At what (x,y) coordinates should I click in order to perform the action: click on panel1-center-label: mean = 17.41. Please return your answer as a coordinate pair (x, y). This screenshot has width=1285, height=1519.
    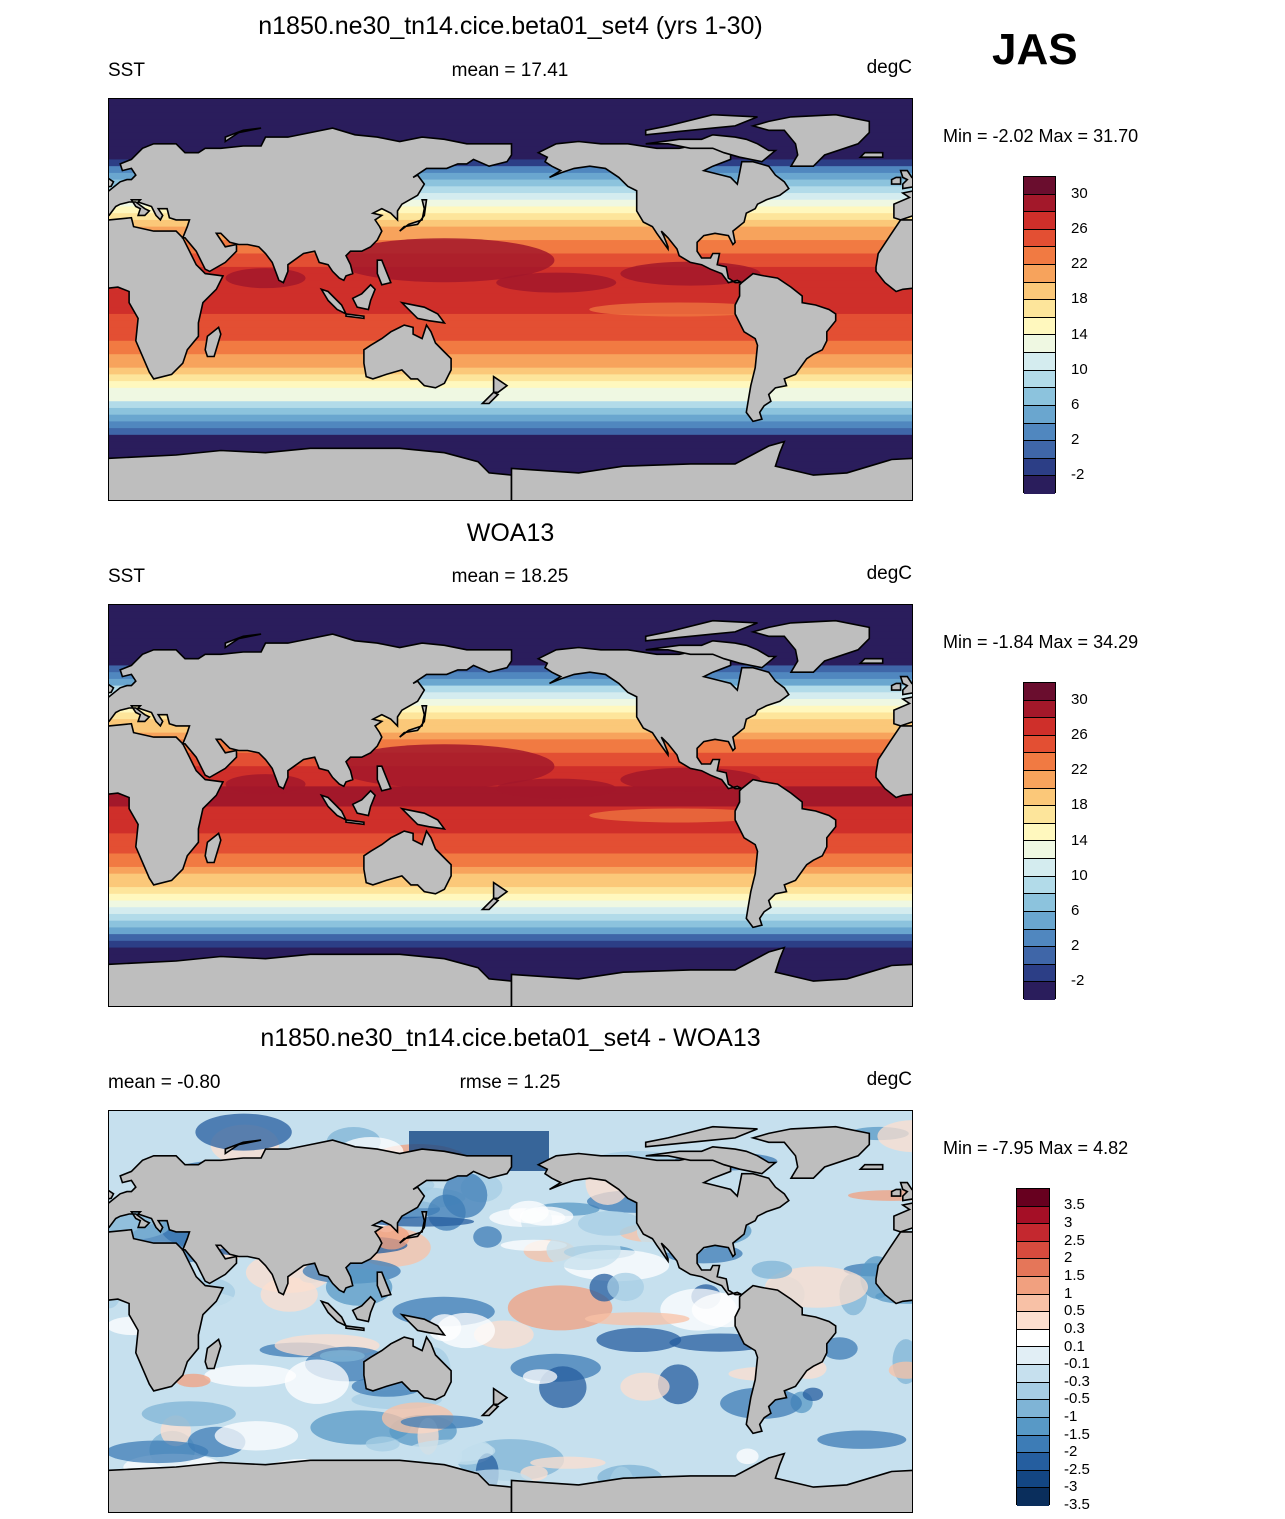
    Looking at the image, I should click on (510, 70).